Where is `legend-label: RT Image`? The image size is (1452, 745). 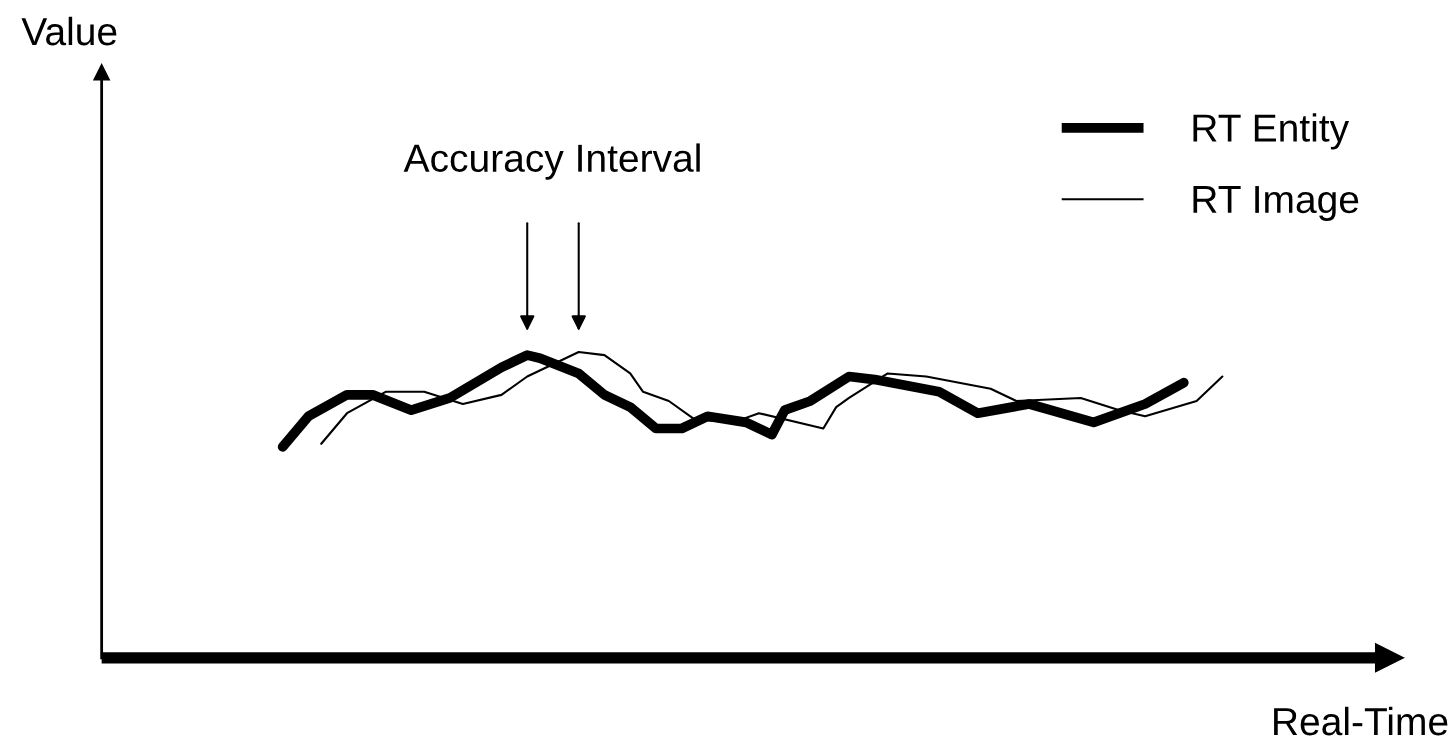 legend-label: RT Image is located at coordinates (1276, 203).